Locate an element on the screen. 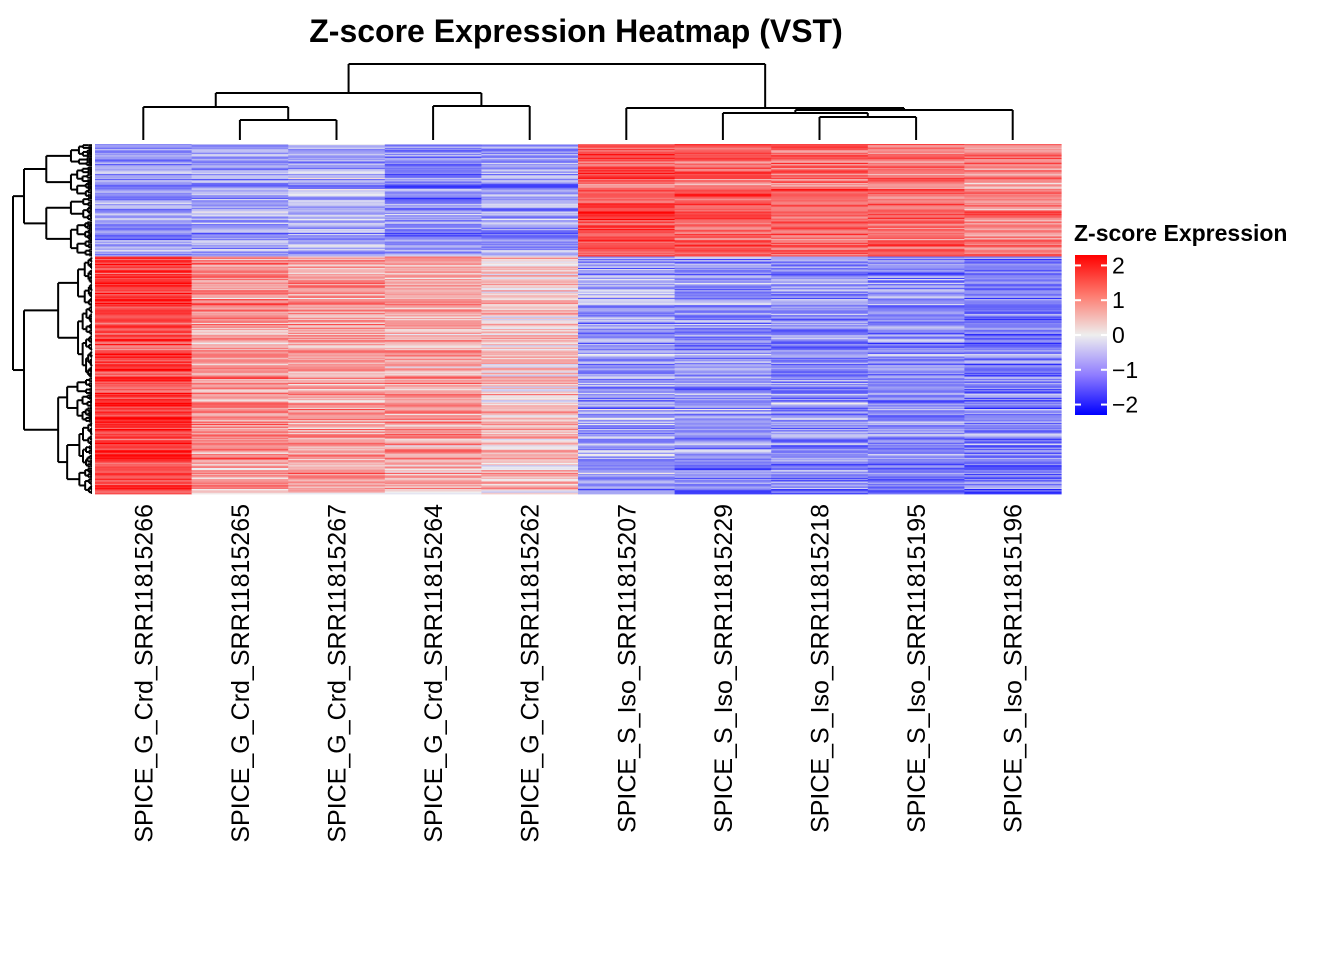 This screenshot has width=1344, height=960. column-label: SPICE_S_Iso_SRR11815229 is located at coordinates (724, 668).